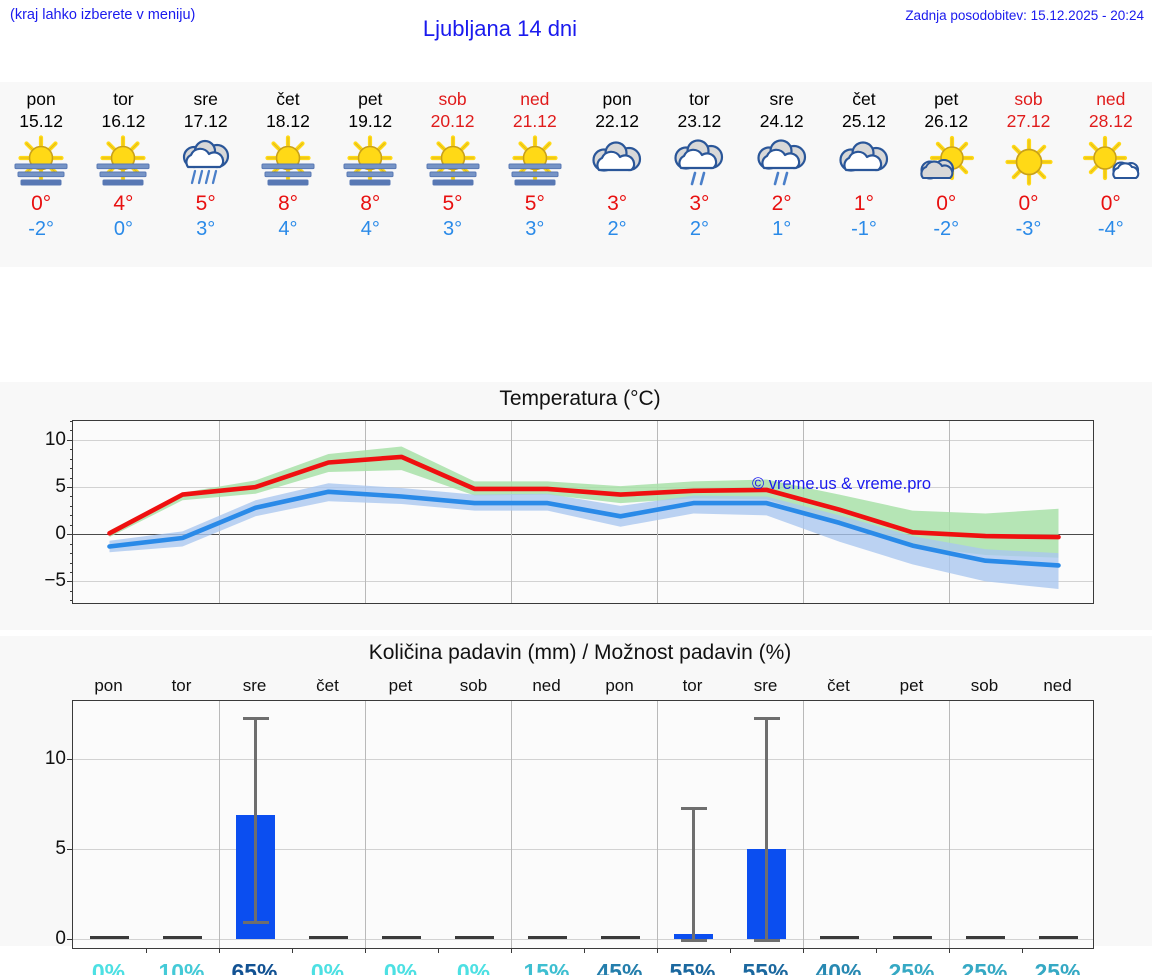  I want to click on precipitation-probability-label: 25%, so click(984, 967).